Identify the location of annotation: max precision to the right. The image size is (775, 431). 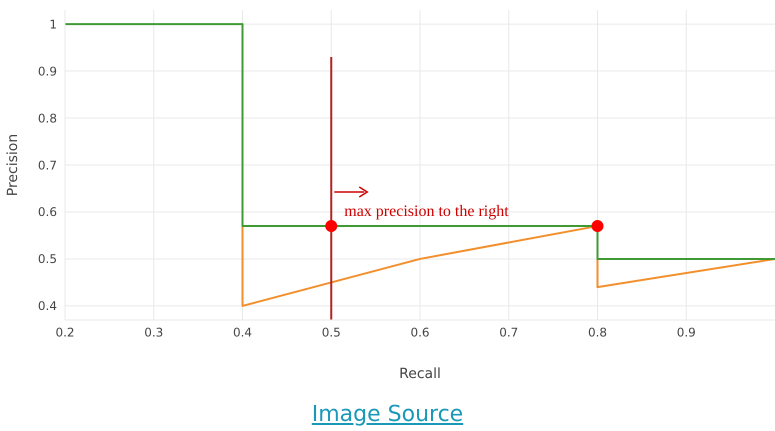
(427, 211).